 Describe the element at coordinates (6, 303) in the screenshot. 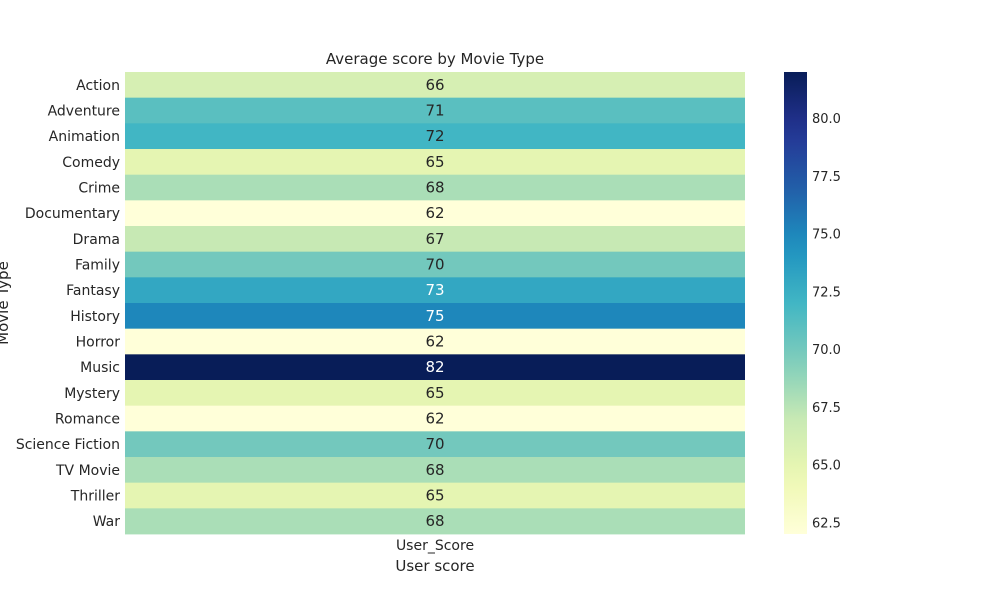

I see `y-axis-label: Movie Type` at that location.